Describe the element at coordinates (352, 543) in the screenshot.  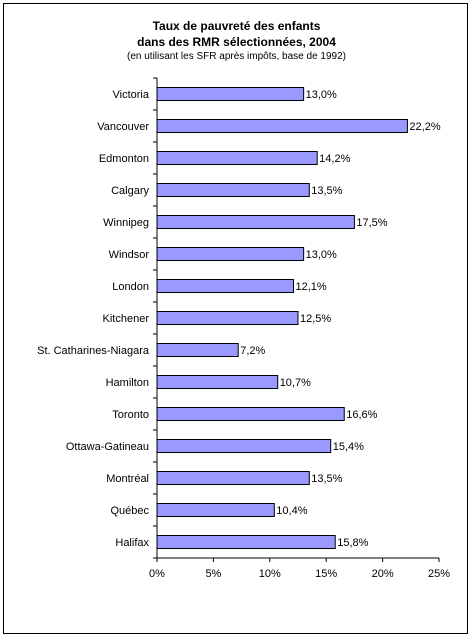
I see `data-label: 15,8%` at that location.